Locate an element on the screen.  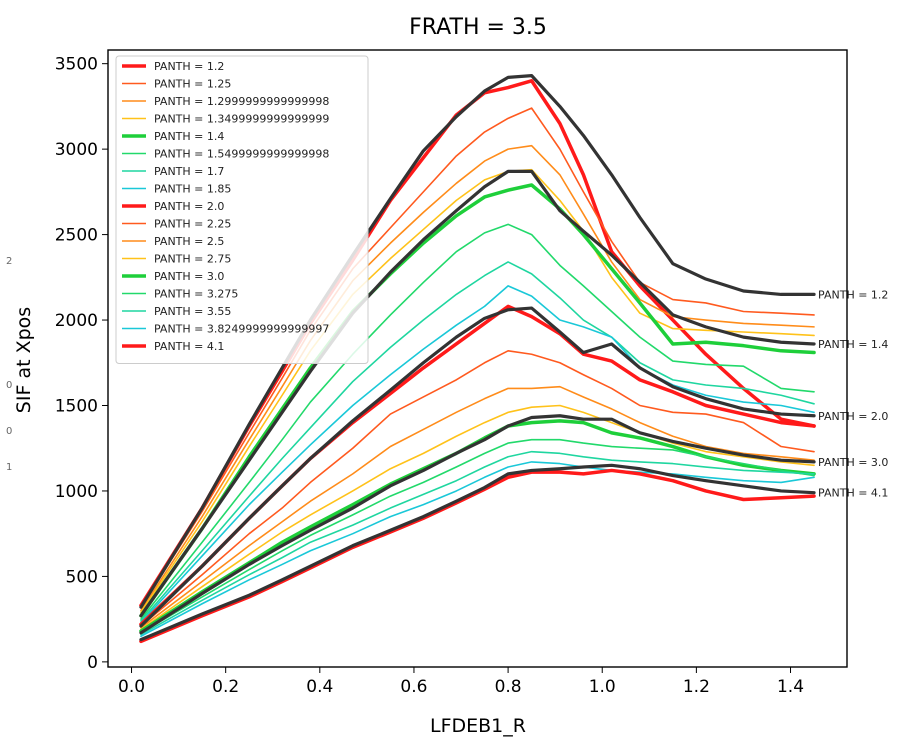
x-tick-label-7: 1.4 is located at coordinates (790, 687).